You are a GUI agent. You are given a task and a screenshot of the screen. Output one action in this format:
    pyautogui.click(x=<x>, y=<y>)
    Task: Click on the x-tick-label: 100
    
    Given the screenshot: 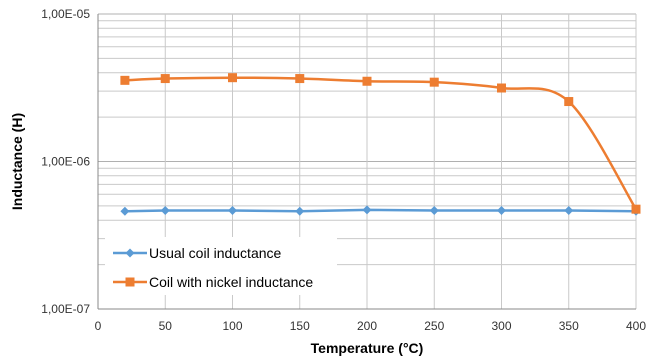 What is the action you would take?
    pyautogui.click(x=232, y=326)
    